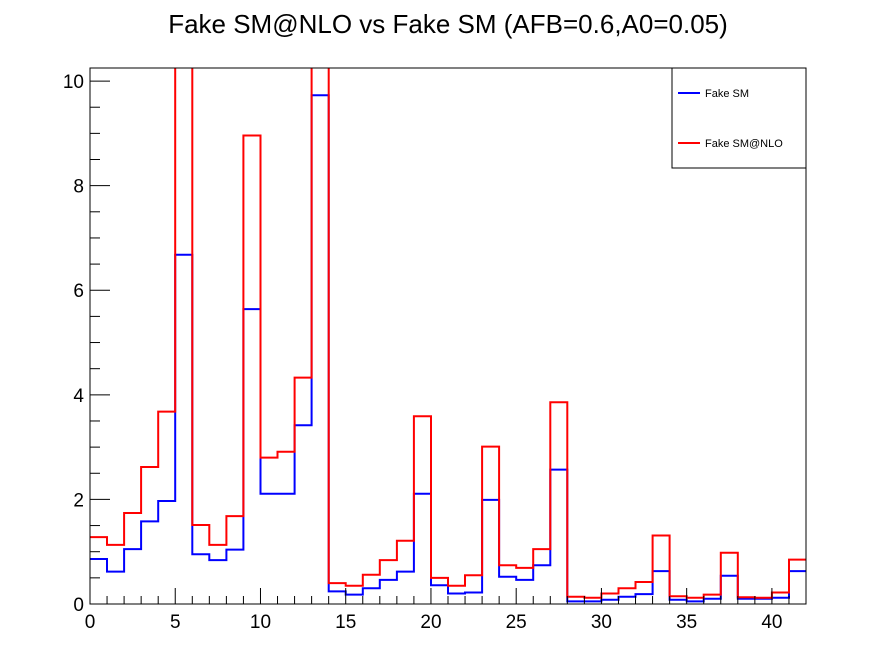 Image resolution: width=896 pixels, height=672 pixels. Describe the element at coordinates (78, 396) in the screenshot. I see `y-tick-label: 4` at that location.